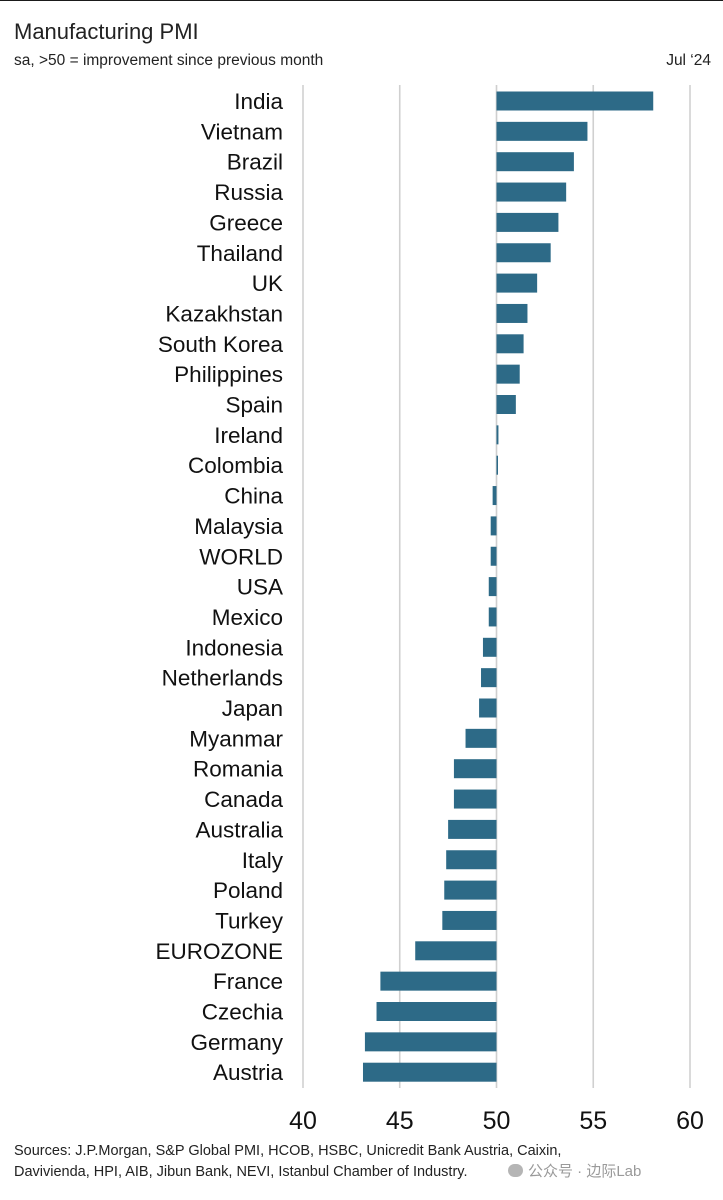 The height and width of the screenshot is (1200, 723). What do you see at coordinates (489, 678) in the screenshot?
I see `bar-netherlands` at bounding box center [489, 678].